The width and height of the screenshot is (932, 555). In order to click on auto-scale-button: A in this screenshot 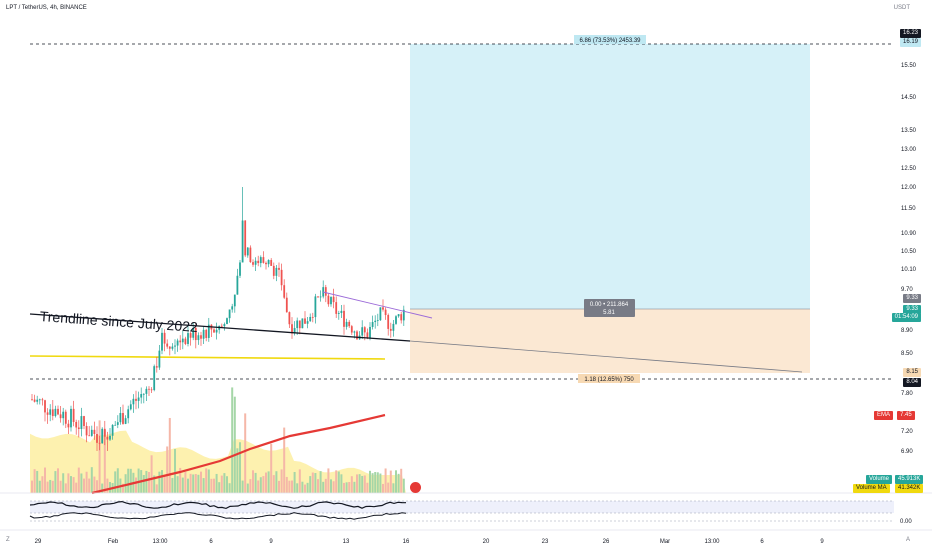, I will do `click(907, 540)`.